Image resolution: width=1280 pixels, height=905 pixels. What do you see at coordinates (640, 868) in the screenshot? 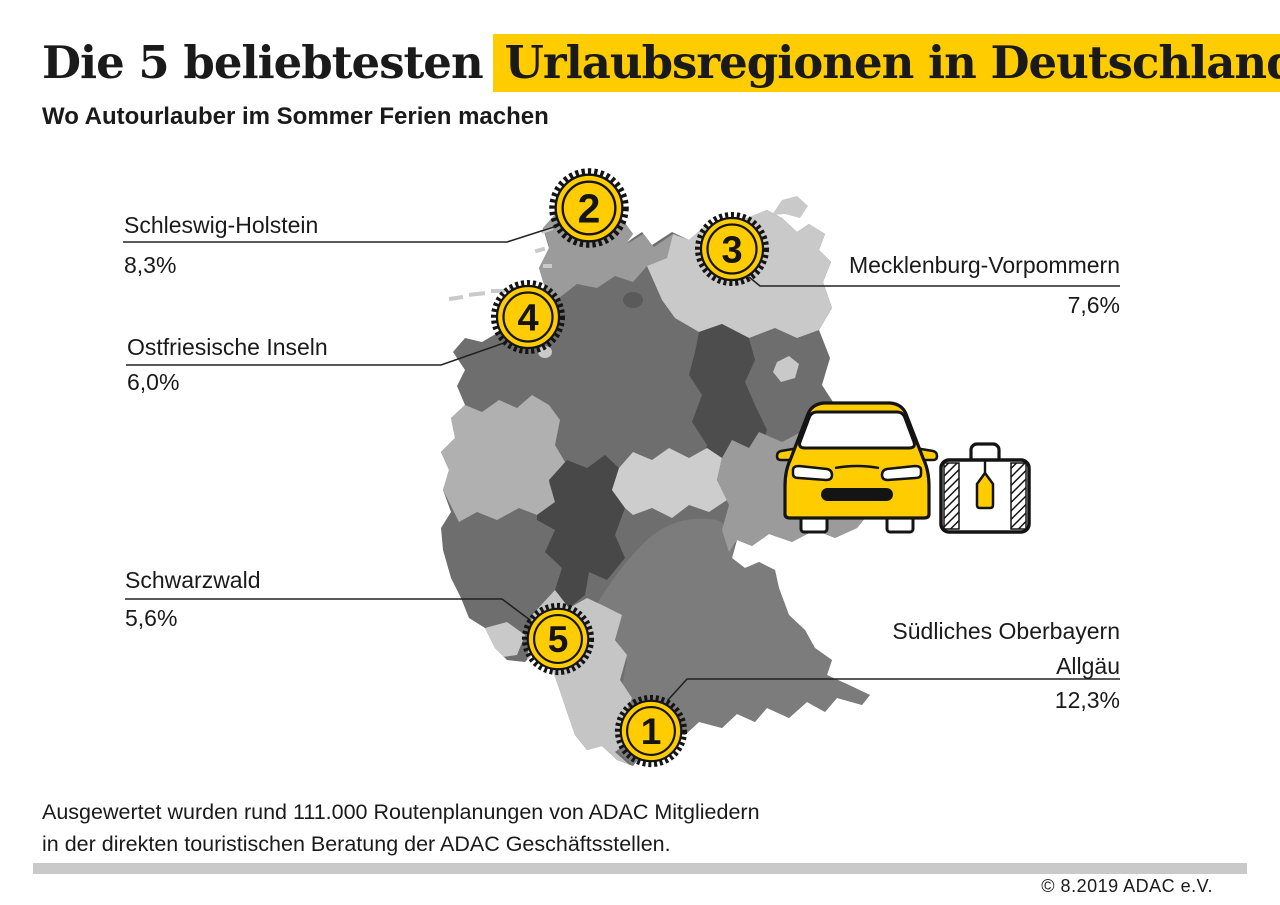
I see `footer-divider-bar` at bounding box center [640, 868].